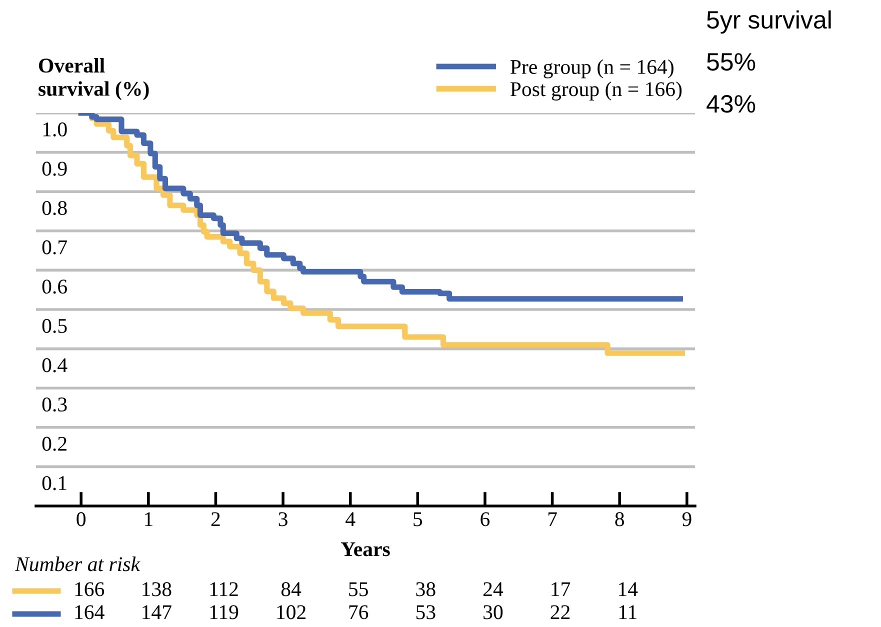 The image size is (881, 627). What do you see at coordinates (291, 589) in the screenshot?
I see `text: 84` at bounding box center [291, 589].